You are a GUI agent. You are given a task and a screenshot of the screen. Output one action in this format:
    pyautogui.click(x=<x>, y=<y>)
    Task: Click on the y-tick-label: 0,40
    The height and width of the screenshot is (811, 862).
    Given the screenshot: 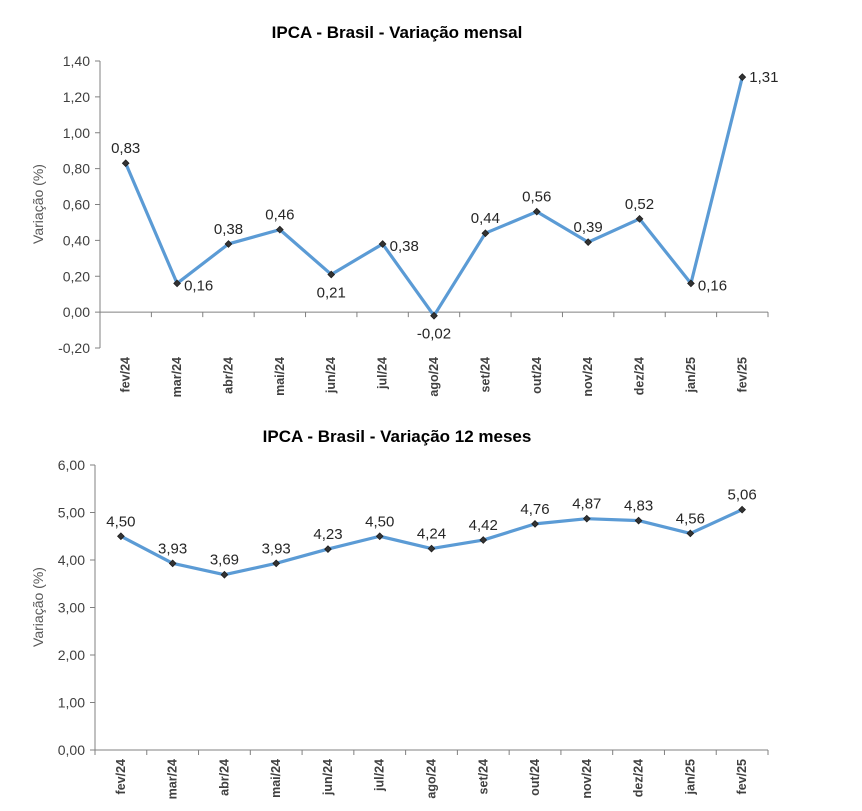 What is the action you would take?
    pyautogui.click(x=76, y=240)
    